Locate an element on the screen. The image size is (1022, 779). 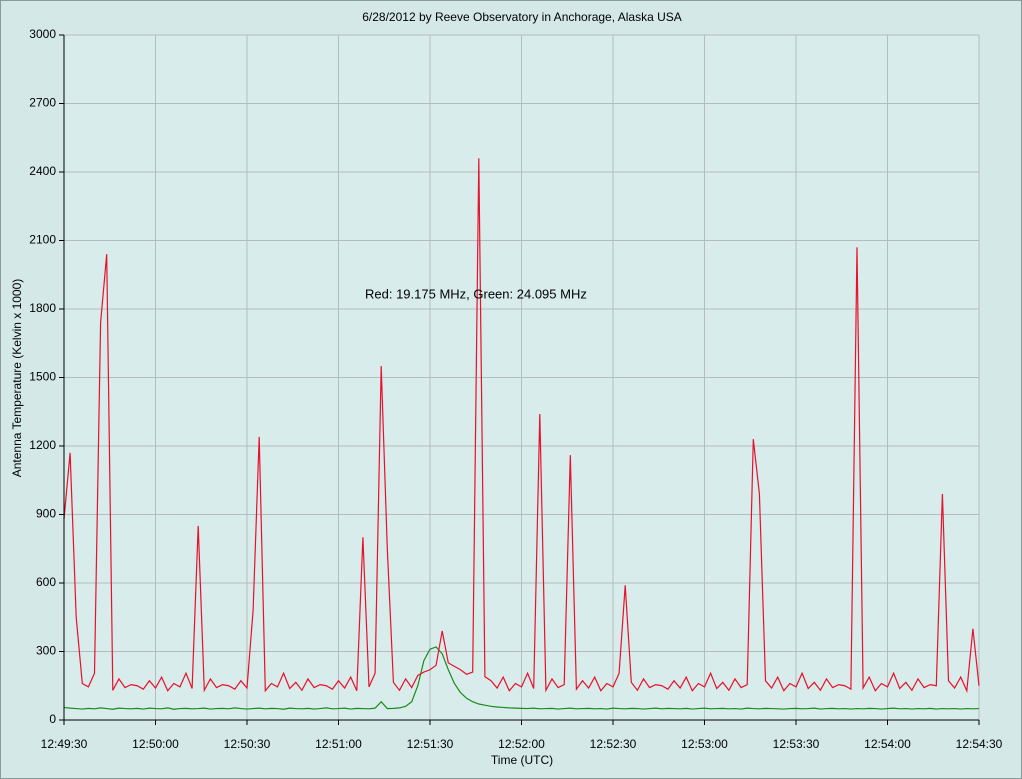
x-tick-label: 12:53:30 is located at coordinates (796, 744).